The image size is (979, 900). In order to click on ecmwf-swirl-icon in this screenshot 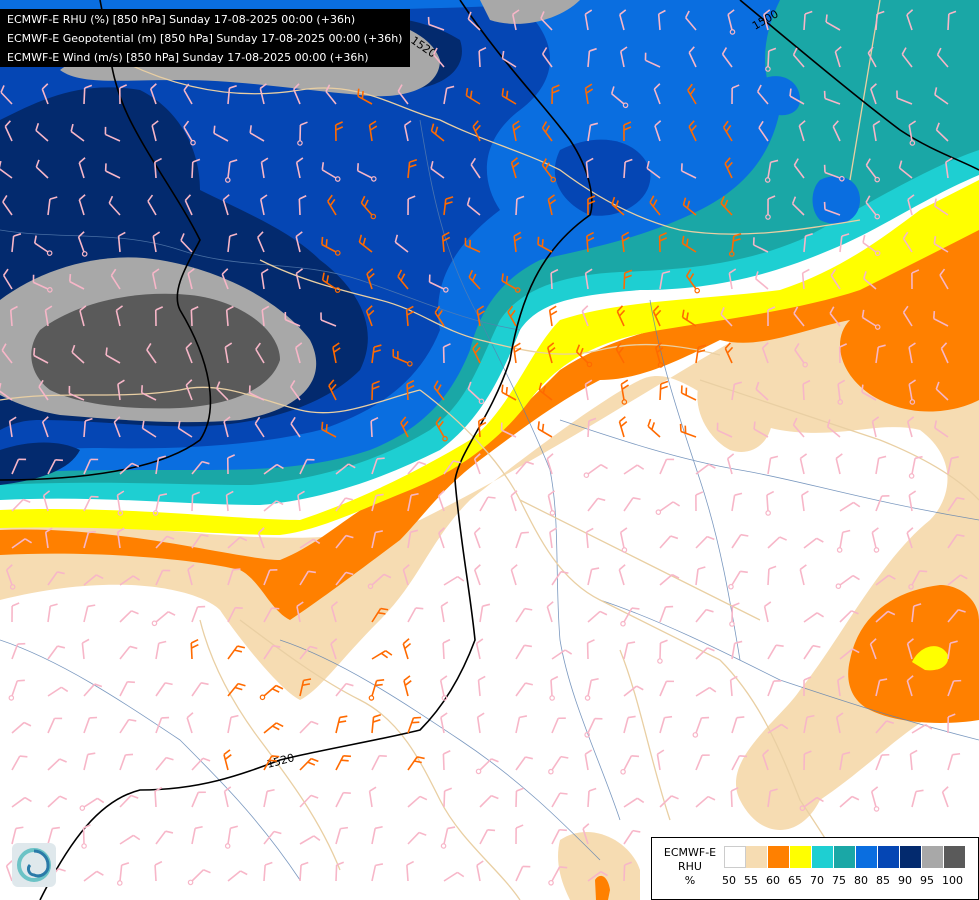, I will do `click(34, 865)`.